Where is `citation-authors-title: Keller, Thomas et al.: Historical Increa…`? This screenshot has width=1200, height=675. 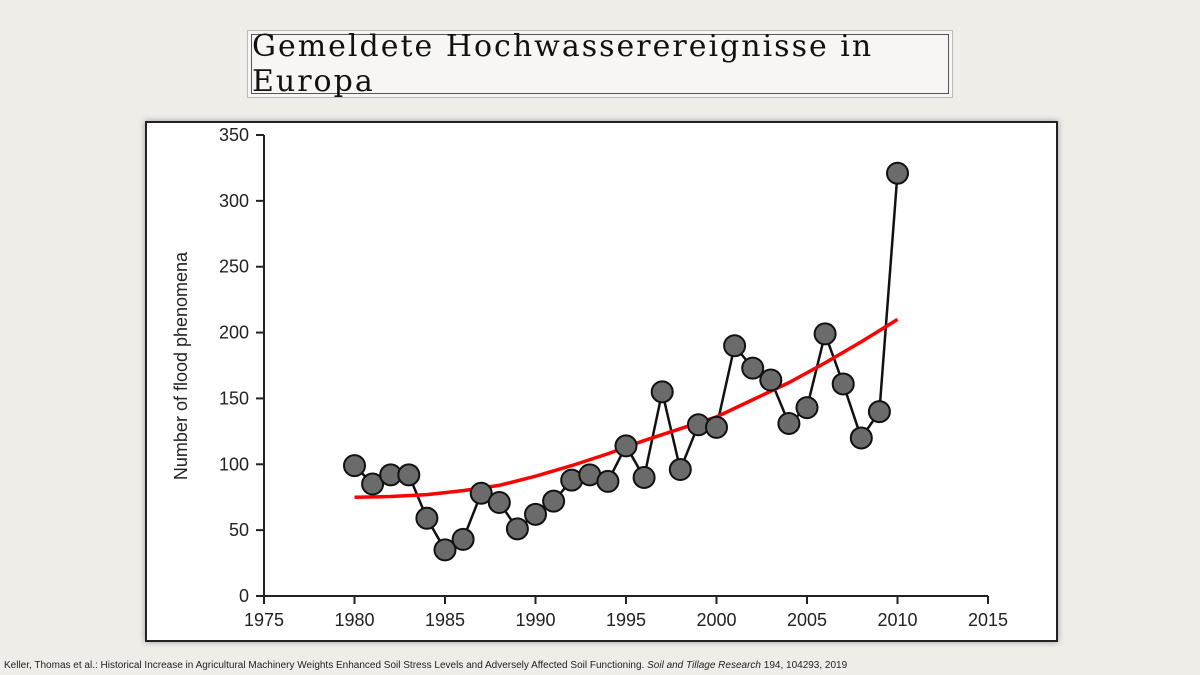
citation-authors-title: Keller, Thomas et al.: Historical Increa… is located at coordinates (324, 665).